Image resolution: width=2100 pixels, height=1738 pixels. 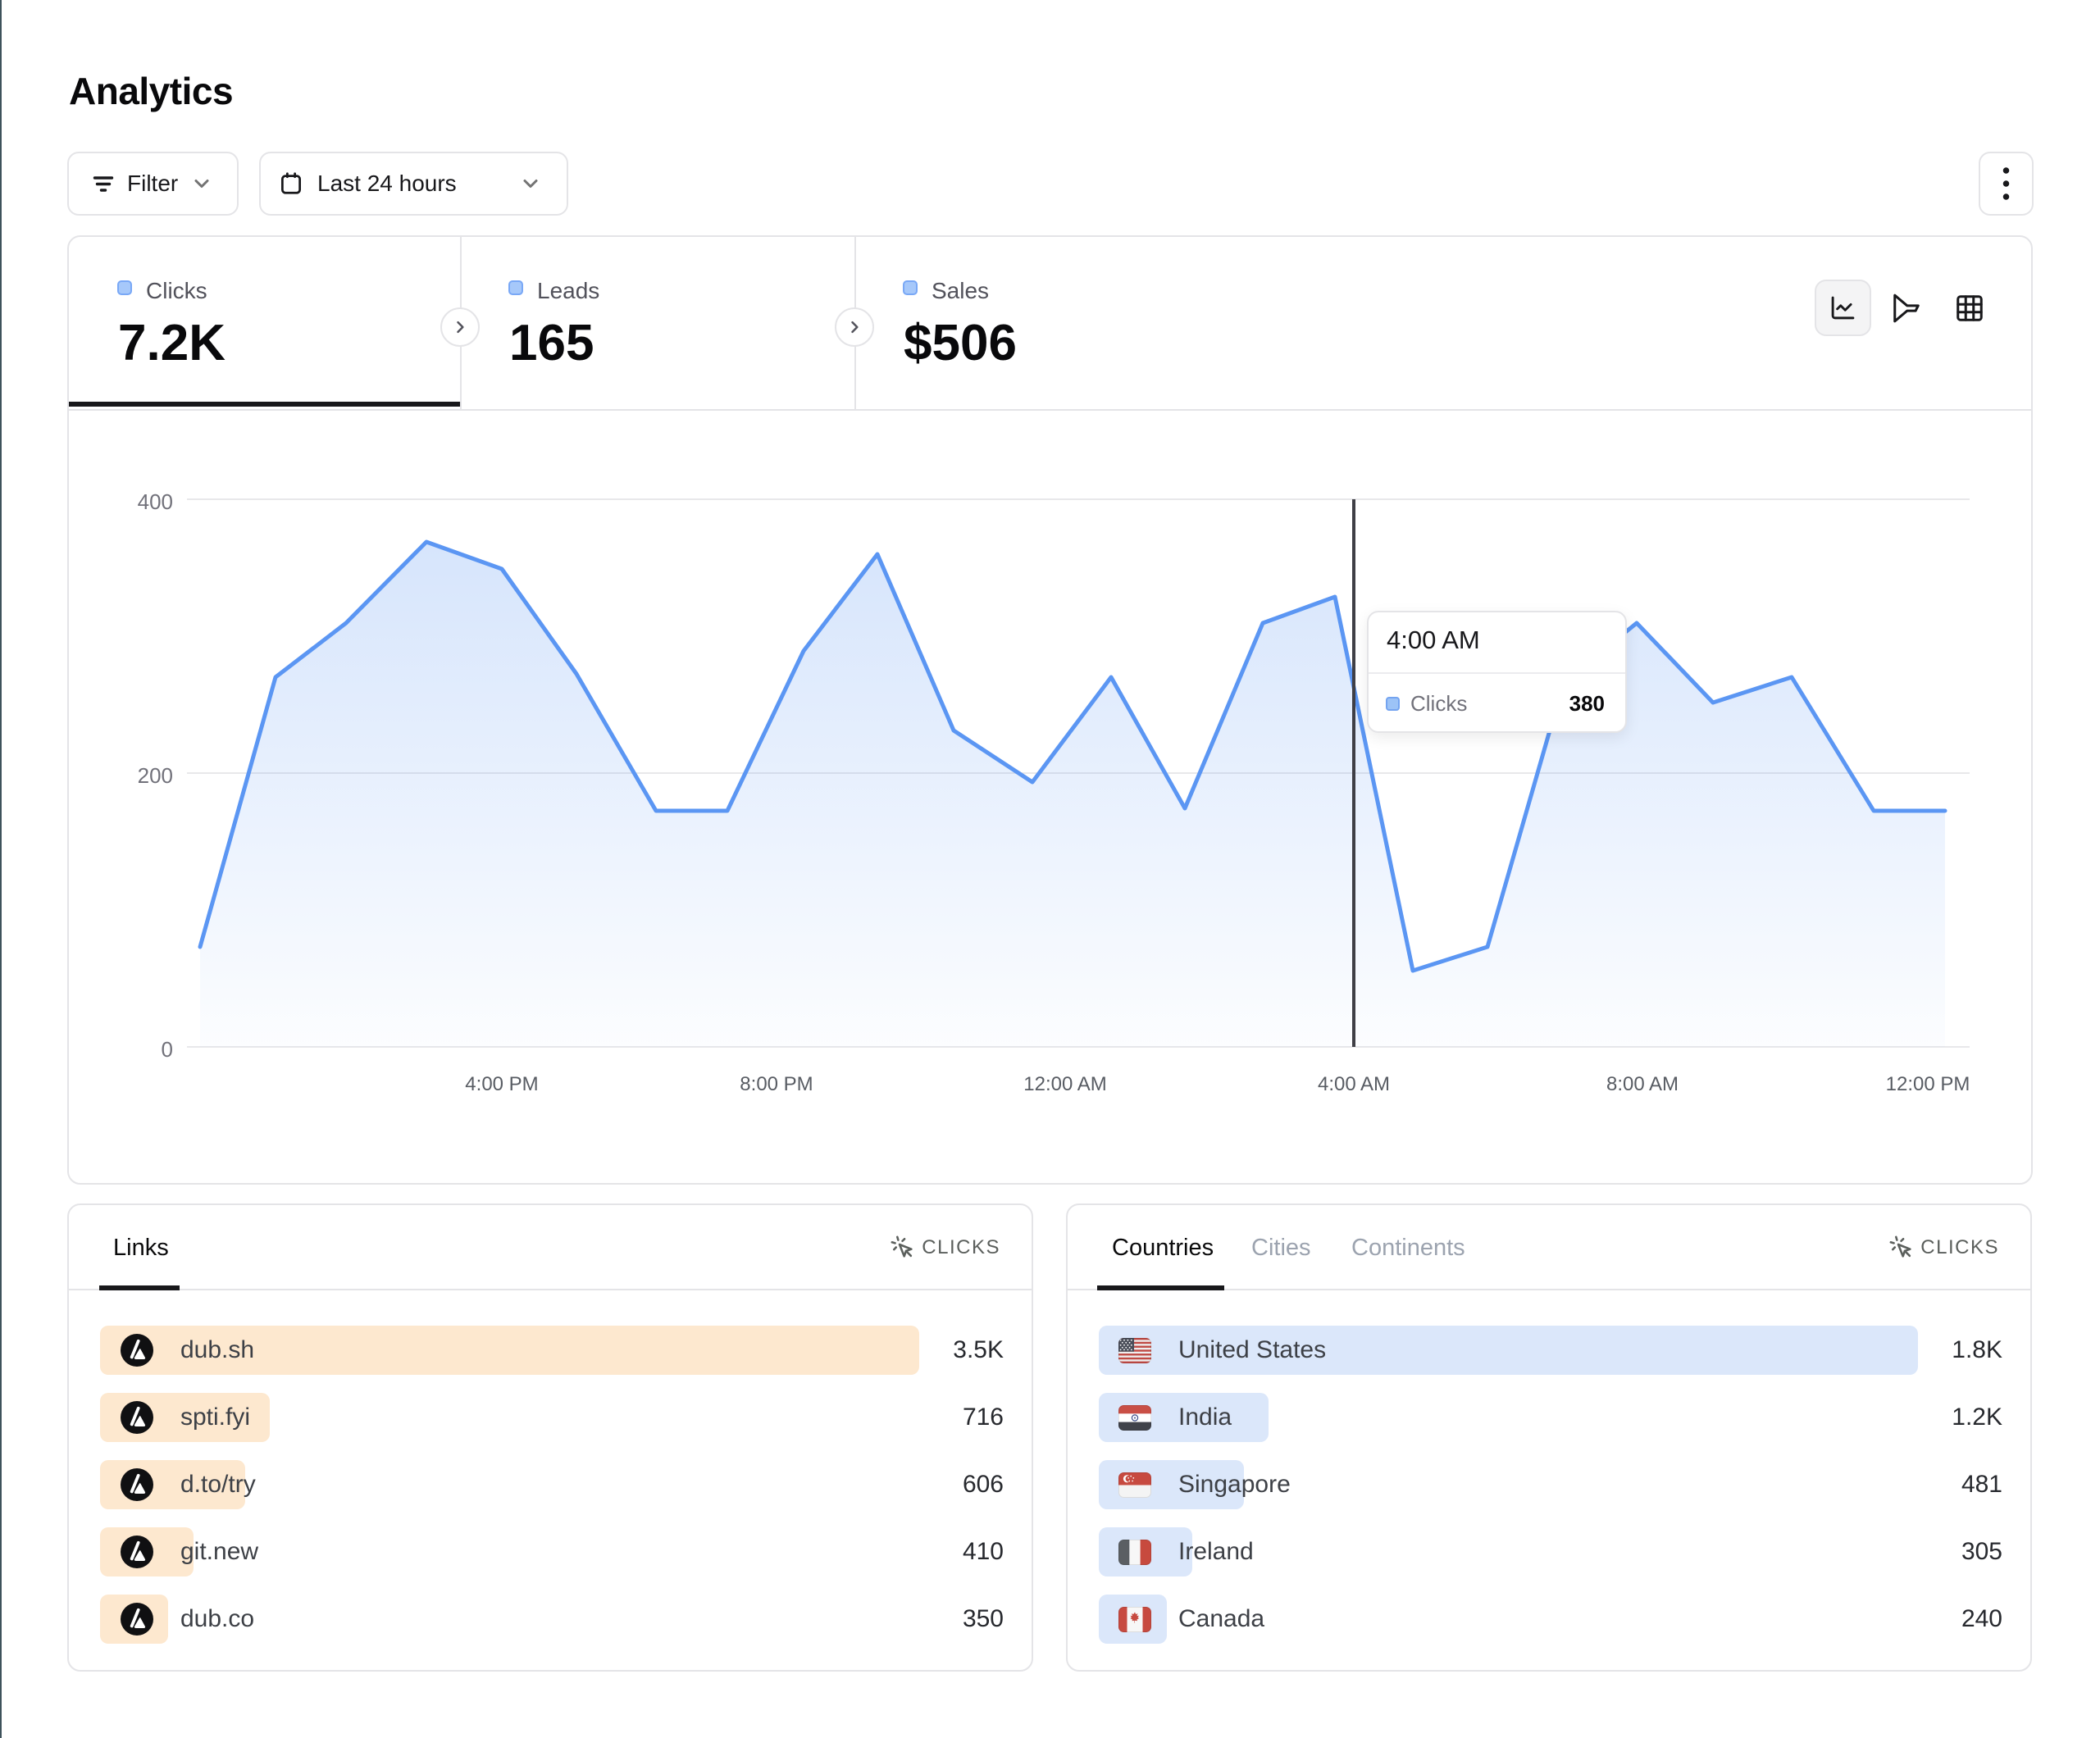 I want to click on svg-text: 0, so click(x=167, y=1049).